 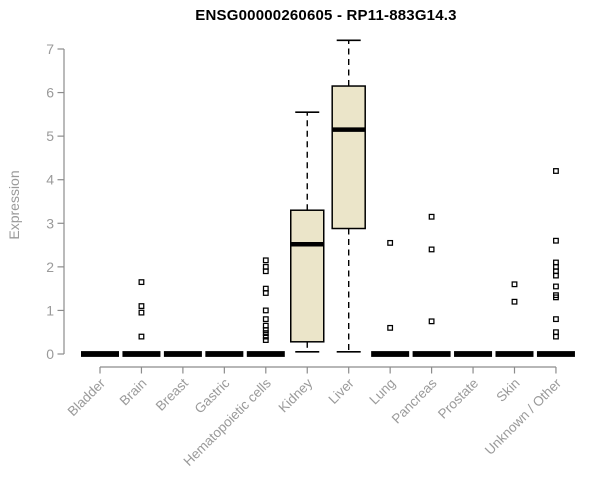 What do you see at coordinates (212, 395) in the screenshot?
I see `x-tick-label: Gastric` at bounding box center [212, 395].